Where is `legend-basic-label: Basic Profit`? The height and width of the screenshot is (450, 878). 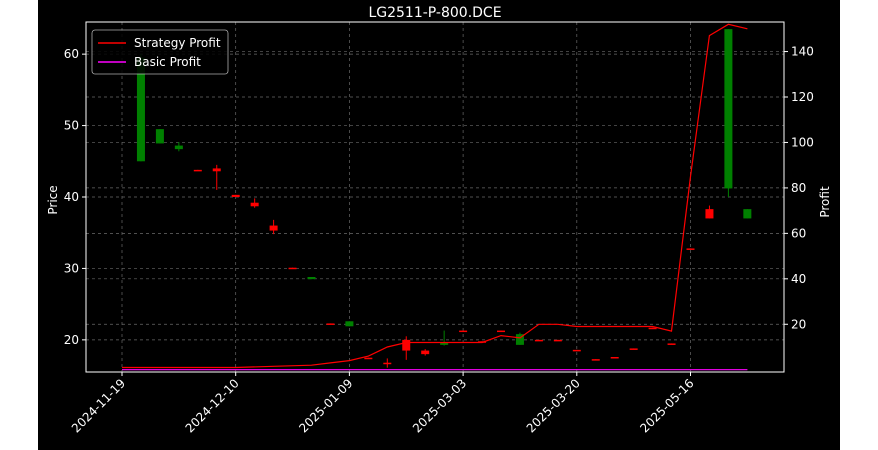
legend-basic-label: Basic Profit is located at coordinates (167, 62).